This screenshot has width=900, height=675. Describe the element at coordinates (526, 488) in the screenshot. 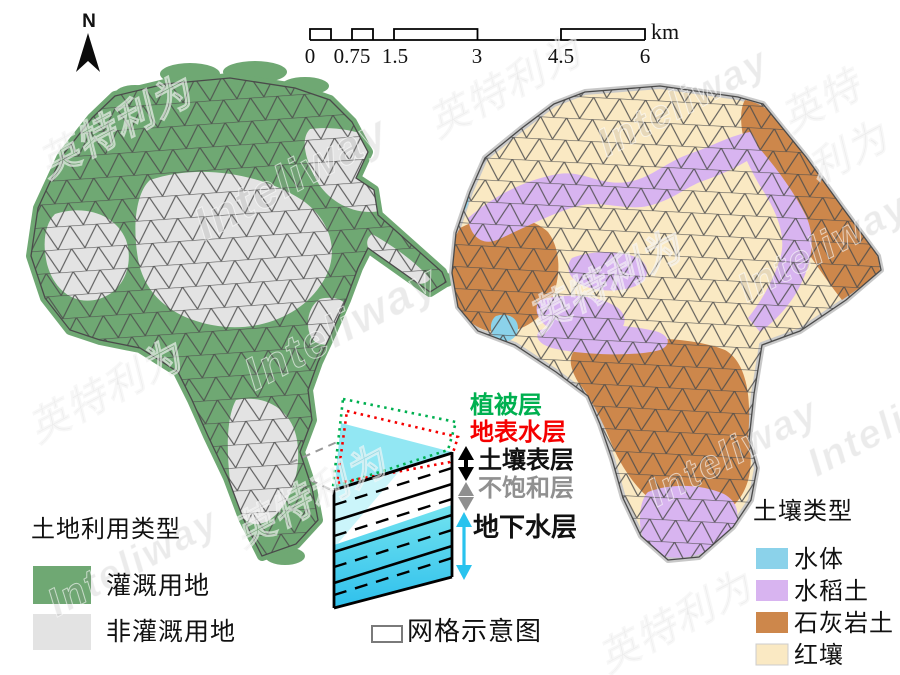

I see `unsaturated-layer-label: 不饱和层` at that location.